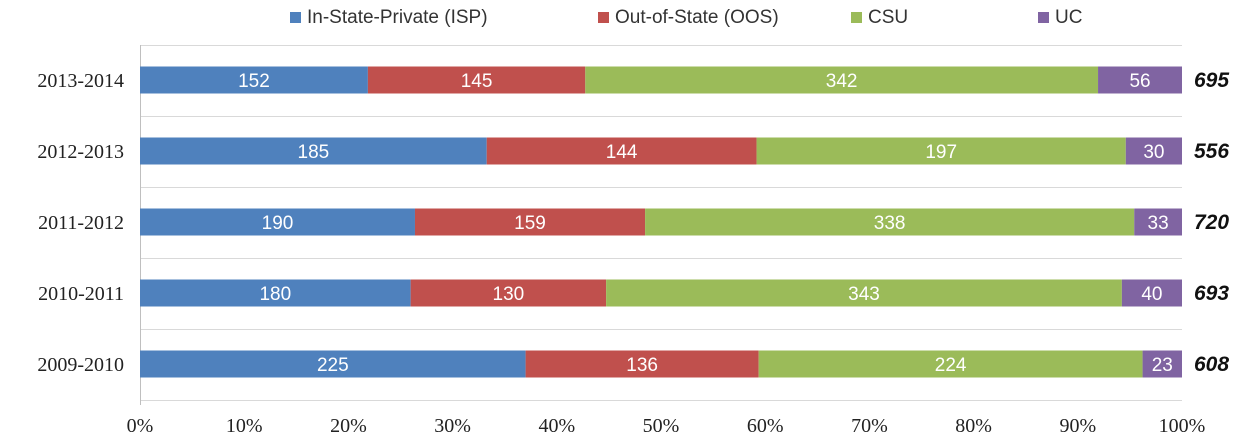  I want to click on x-tick-label: 10%, so click(244, 426).